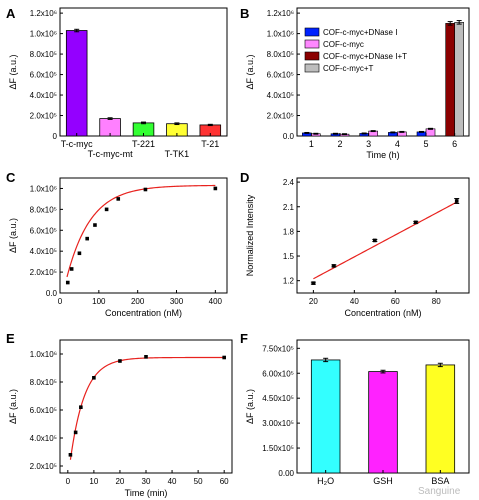 This screenshot has height=500, width=479. I want to click on panel-f-ylabel: ΔF (a.u.), so click(250, 406).